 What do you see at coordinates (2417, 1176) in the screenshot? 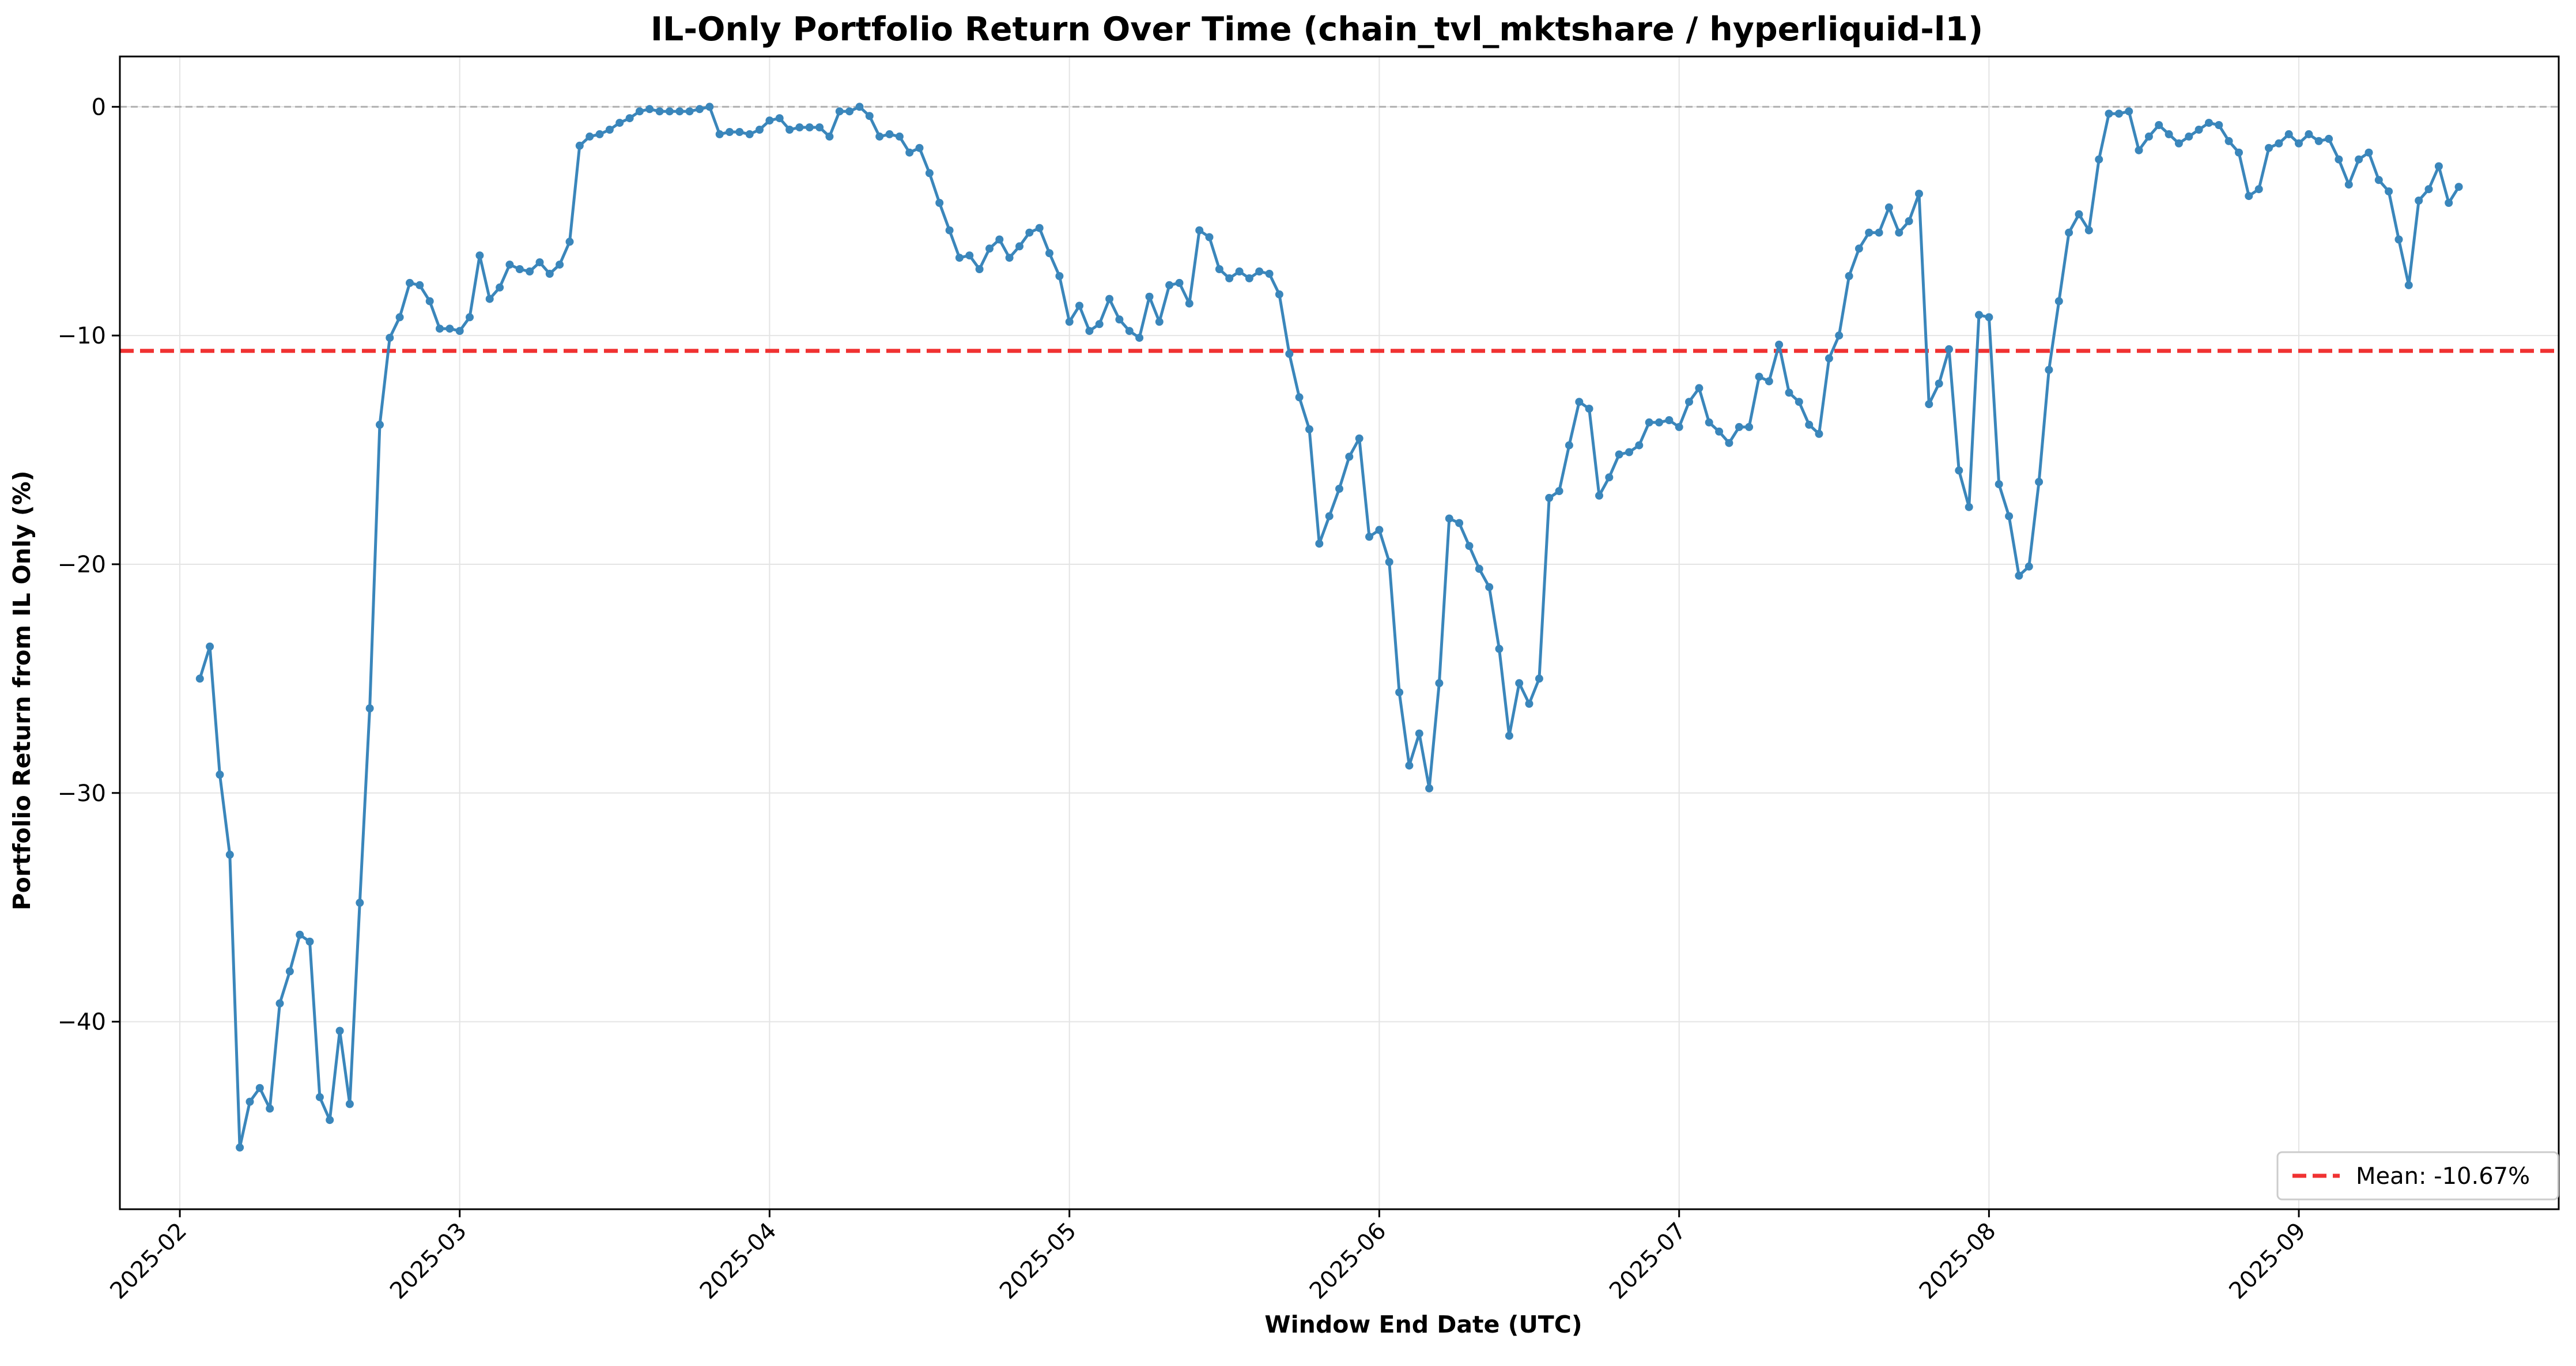
I see `legend: Mean: -10.67%` at bounding box center [2417, 1176].